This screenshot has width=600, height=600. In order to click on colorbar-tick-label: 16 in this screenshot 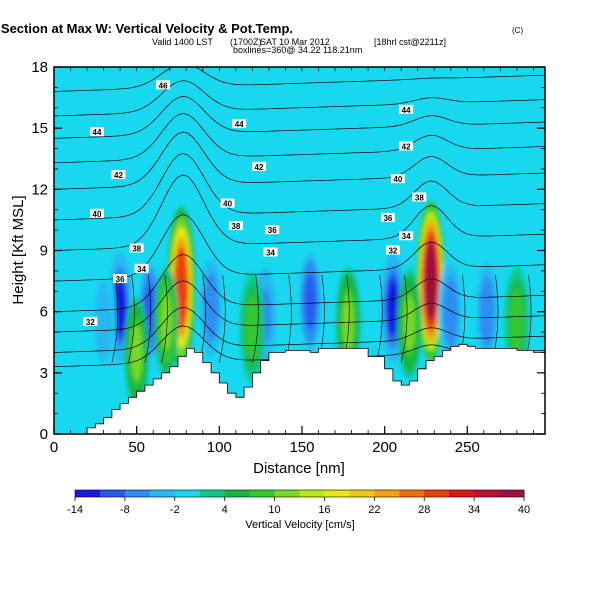, I will do `click(324, 510)`.